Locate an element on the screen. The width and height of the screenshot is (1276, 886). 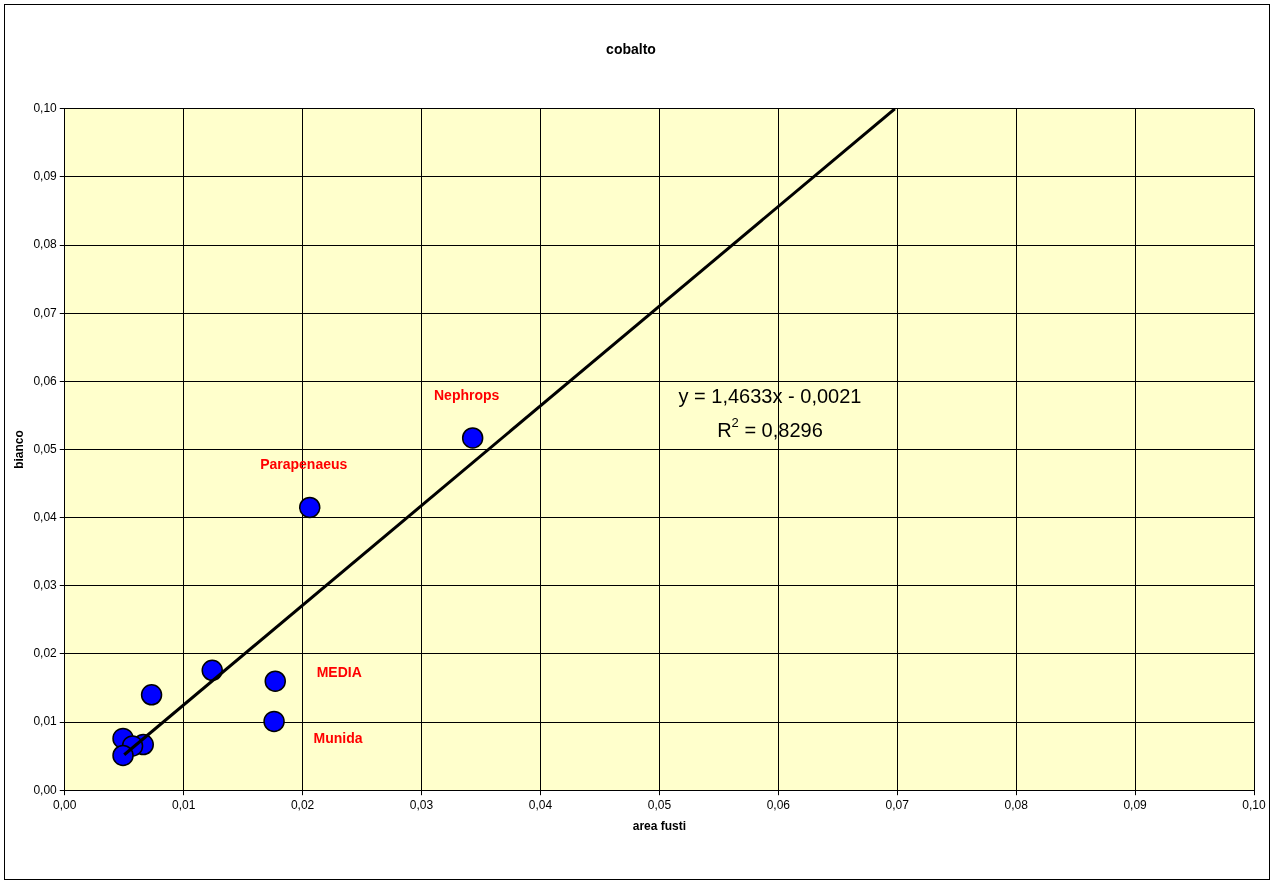
y-tick-label: 0,07 is located at coordinates (45, 312).